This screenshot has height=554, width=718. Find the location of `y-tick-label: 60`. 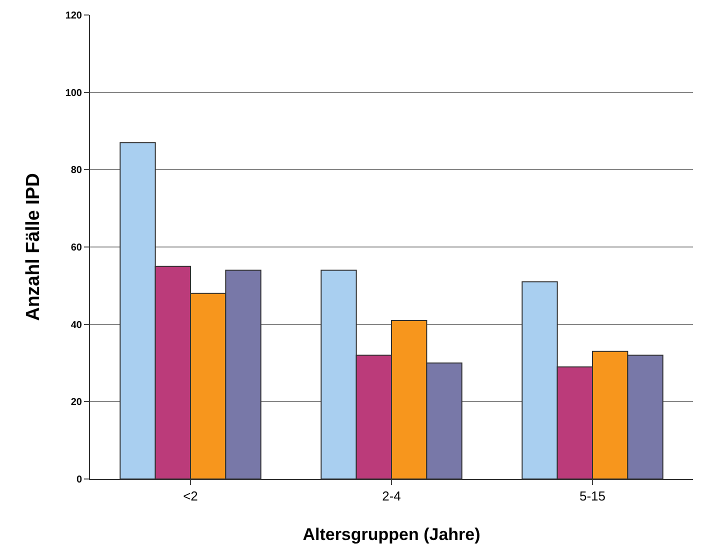

y-tick-label: 60 is located at coordinates (76, 248).